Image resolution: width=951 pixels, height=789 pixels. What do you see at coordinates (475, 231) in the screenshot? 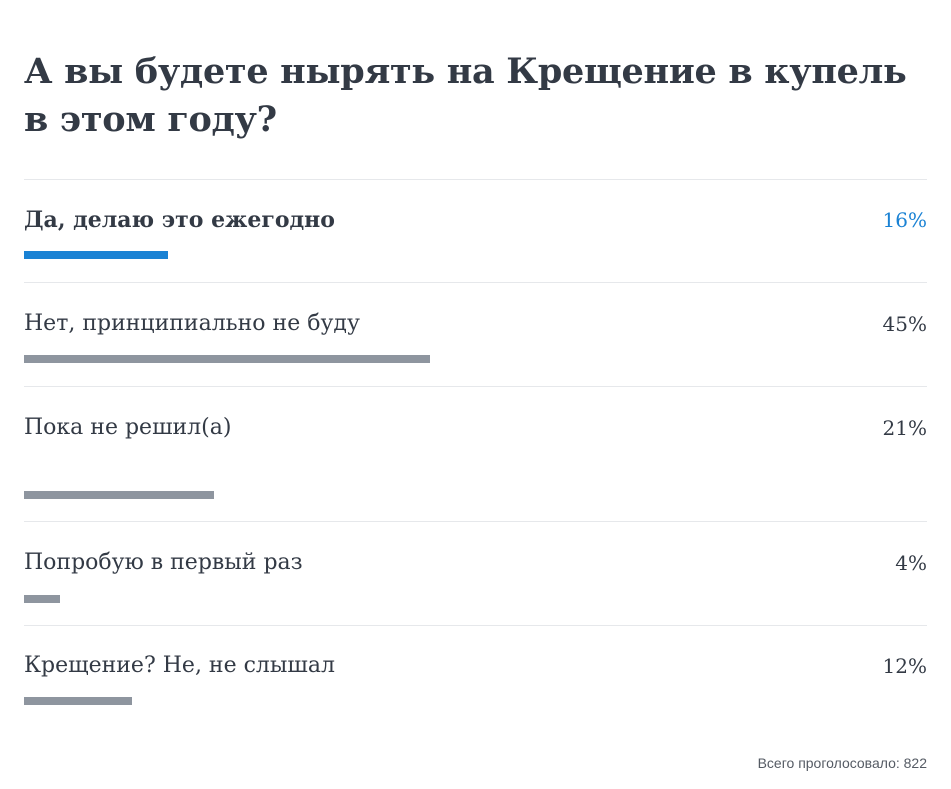
I see `poll-option-yearly: Да, делаю это ежегодно 16%` at bounding box center [475, 231].